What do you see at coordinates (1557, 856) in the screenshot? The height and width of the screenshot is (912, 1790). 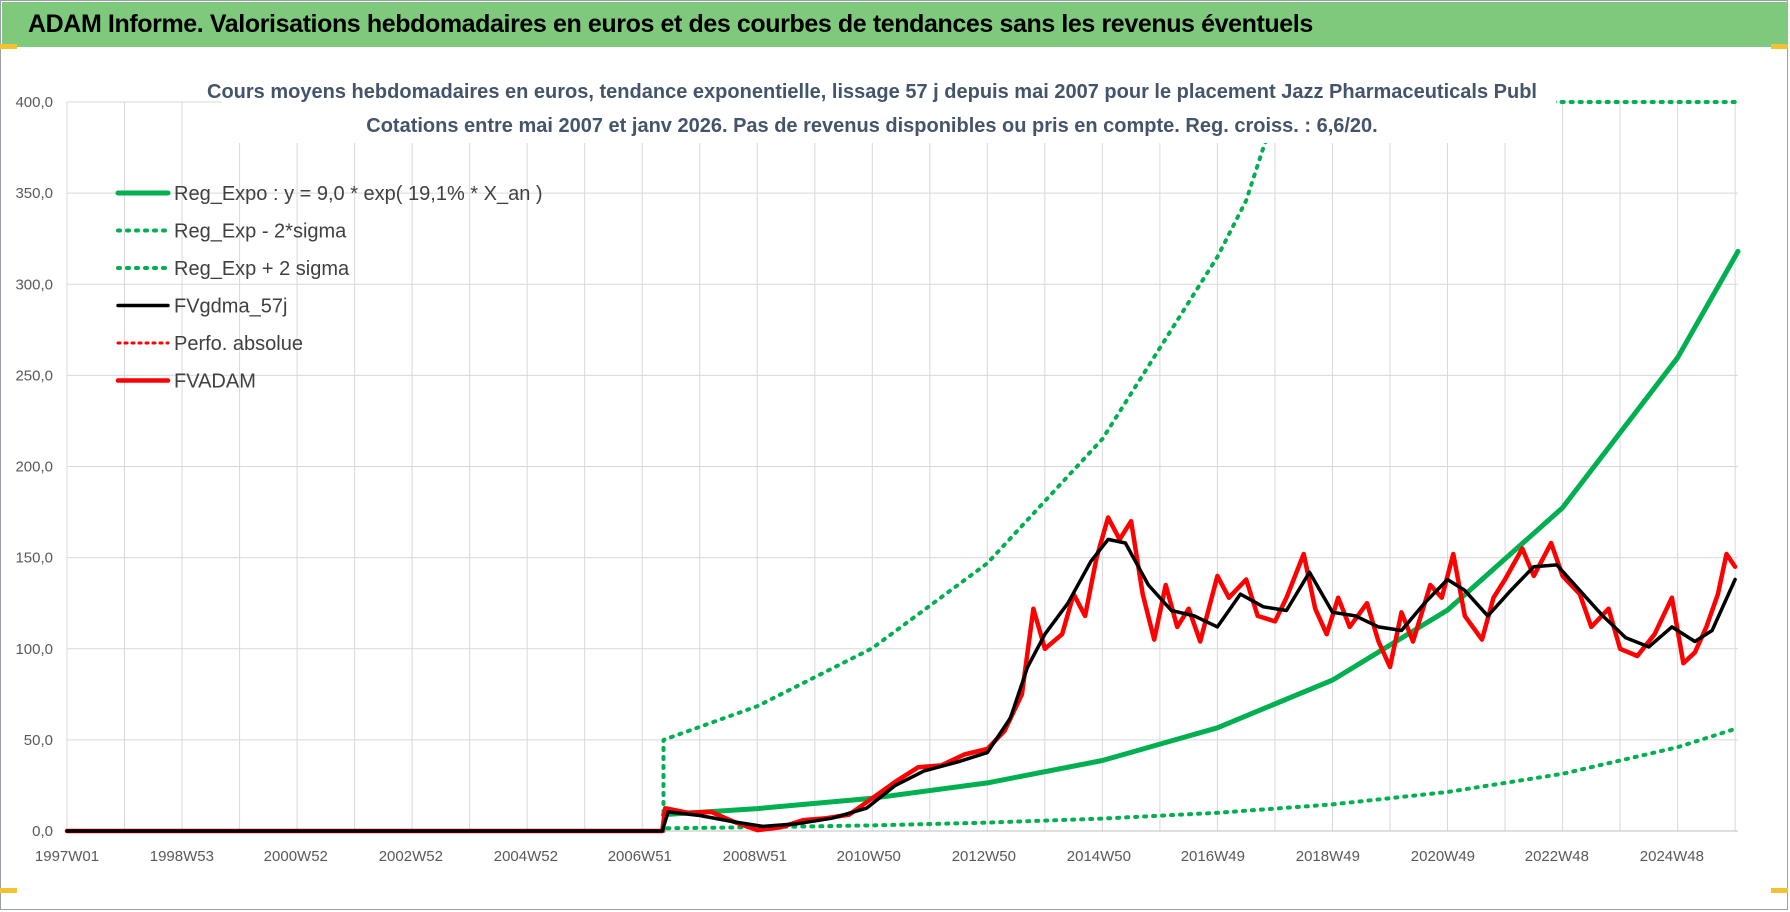 I see `x-tick-label: 2022W48` at bounding box center [1557, 856].